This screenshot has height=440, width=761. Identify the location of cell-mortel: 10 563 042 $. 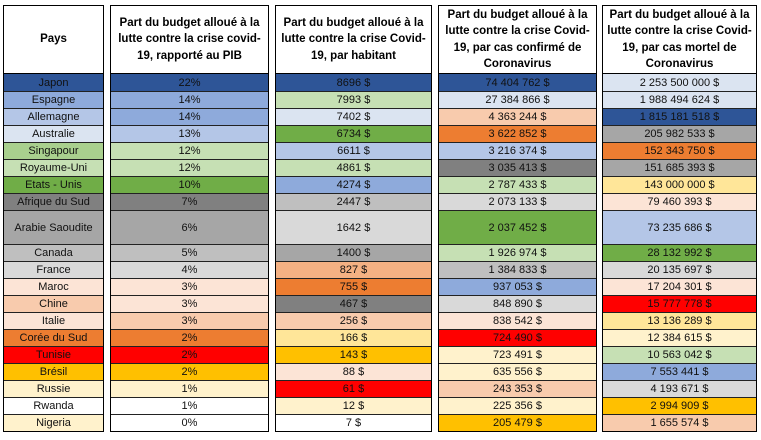
(679, 354).